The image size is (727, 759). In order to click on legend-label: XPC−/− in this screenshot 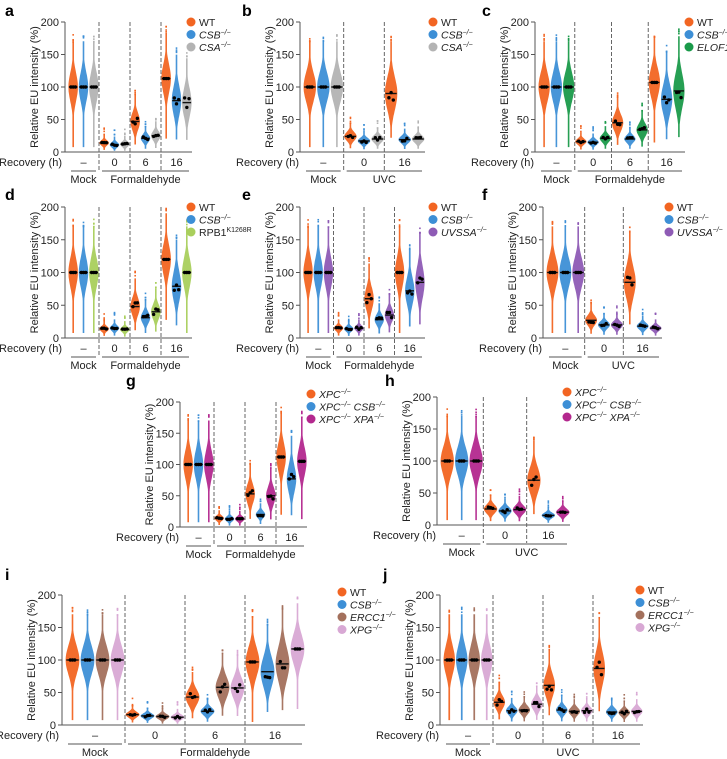, I will do `click(590, 393)`.